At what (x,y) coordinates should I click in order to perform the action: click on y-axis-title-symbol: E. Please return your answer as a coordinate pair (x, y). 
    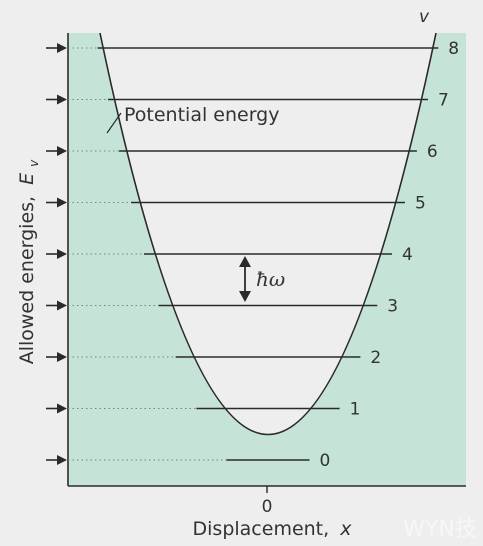
    Looking at the image, I should click on (27, 179).